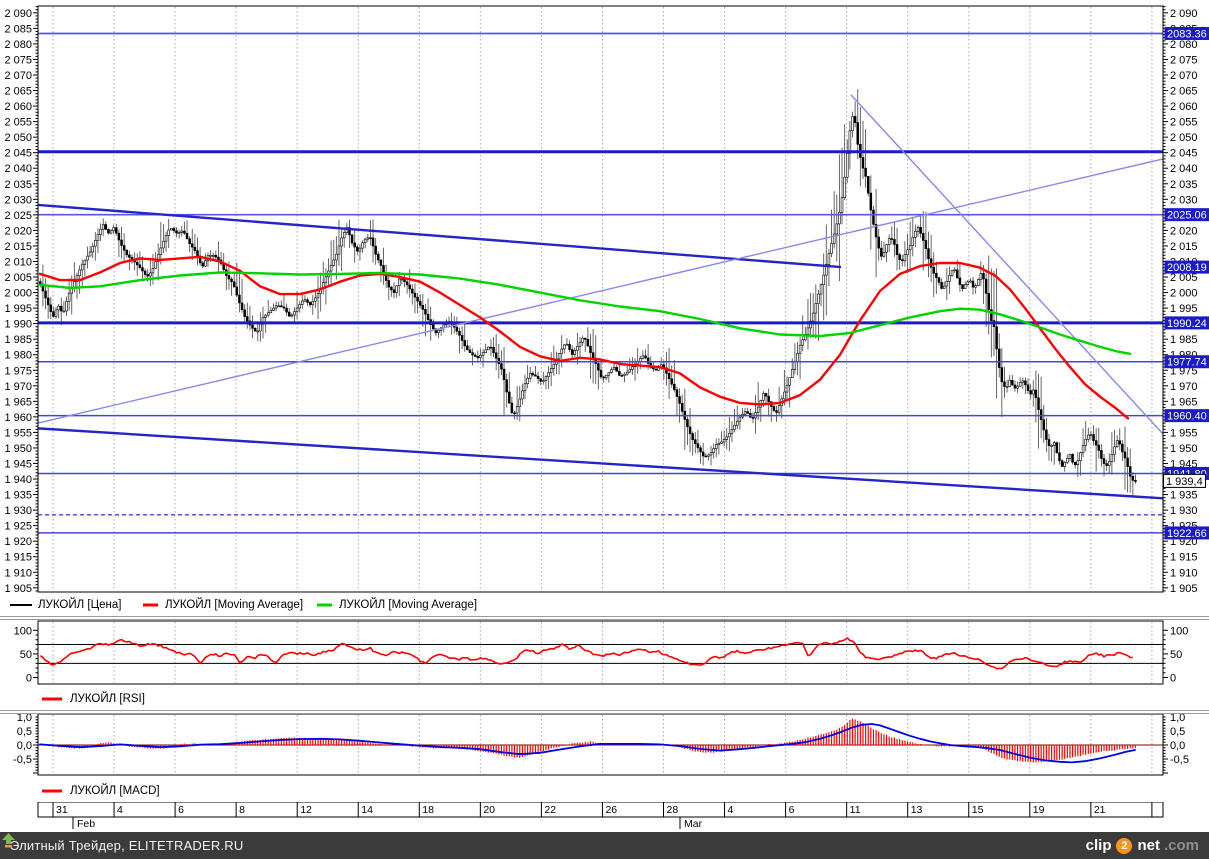  I want to click on svg-text: 2 005, so click(18, 278).